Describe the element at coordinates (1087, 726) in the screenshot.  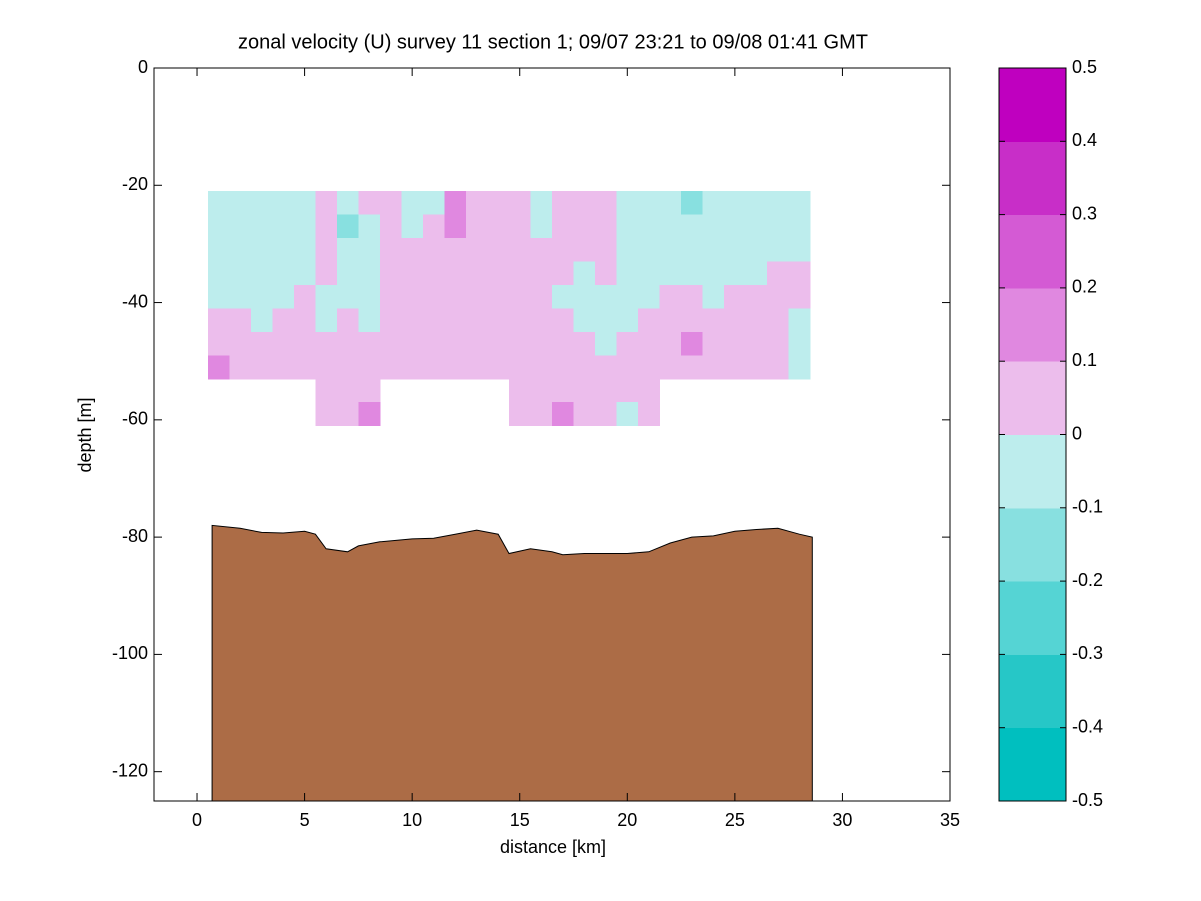
I see `colorbar-tick-label: -0.4` at that location.